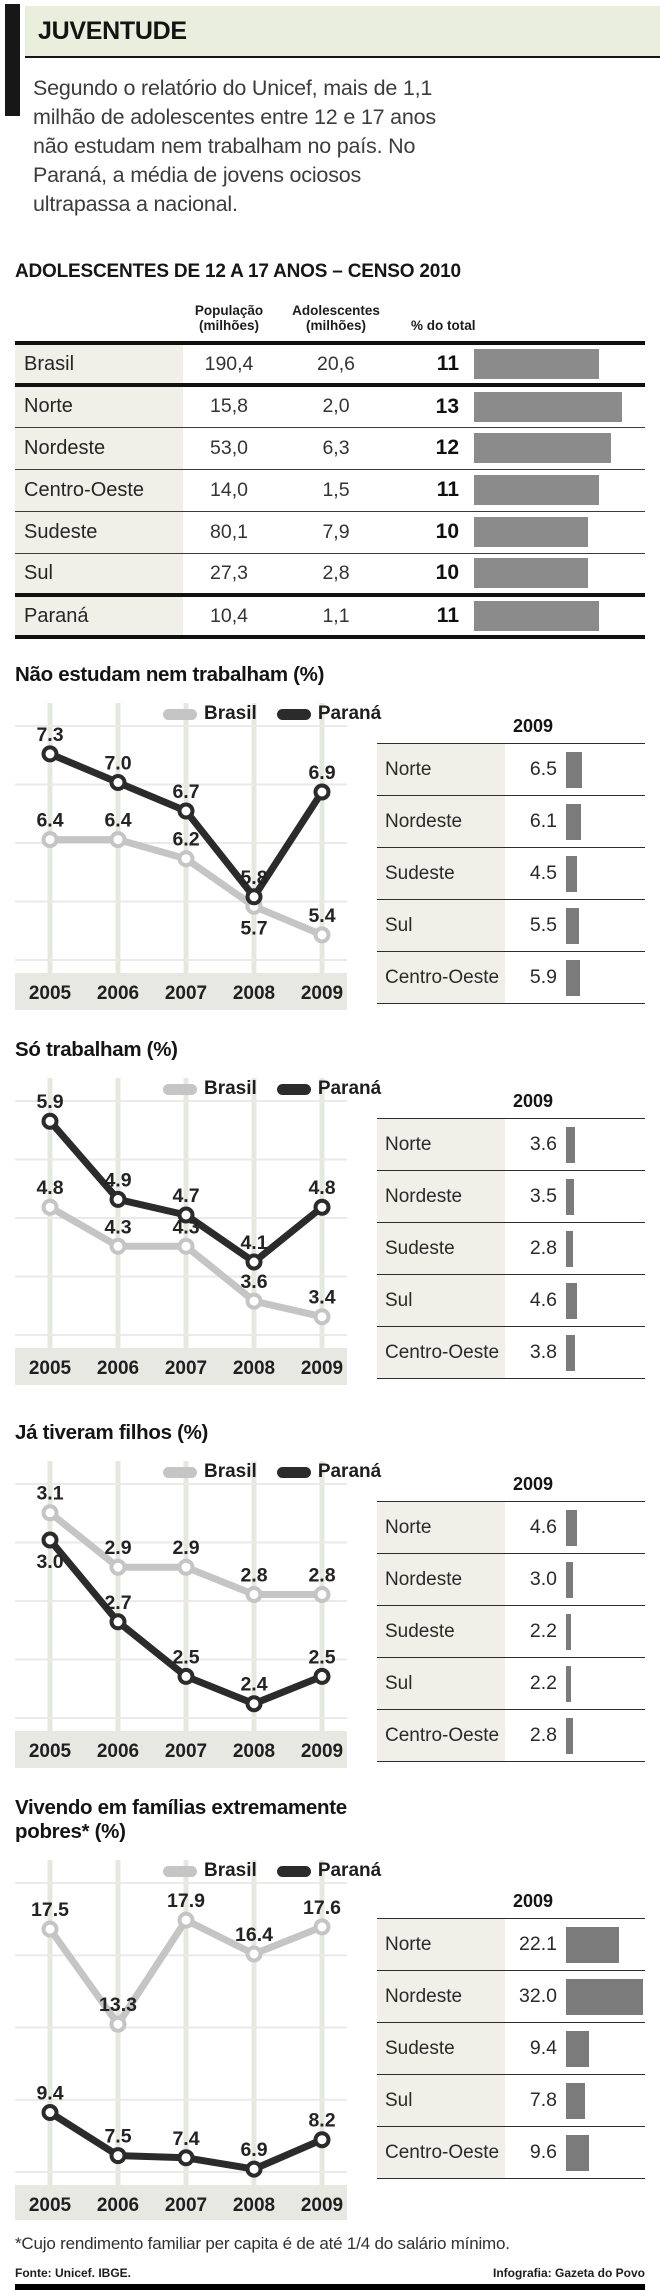 The image size is (660, 2290). I want to click on chart-legend: Brasil Paraná, so click(272, 1089).